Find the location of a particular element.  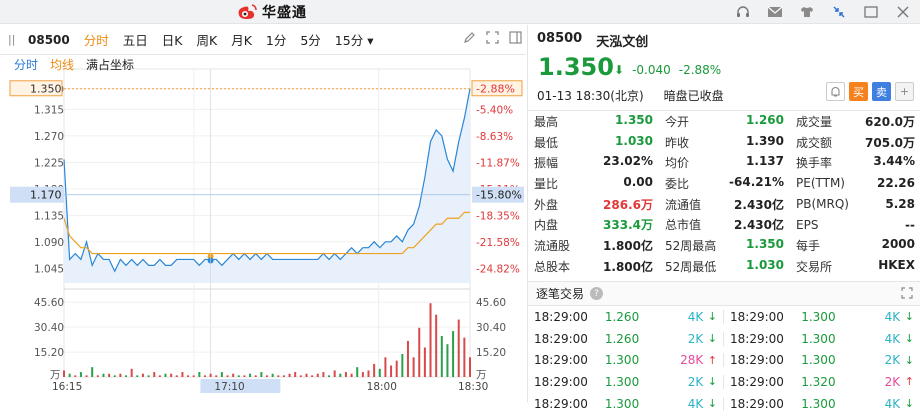

trade-entry: 18:29:00 1.300 4K ↓ is located at coordinates (822, 317).